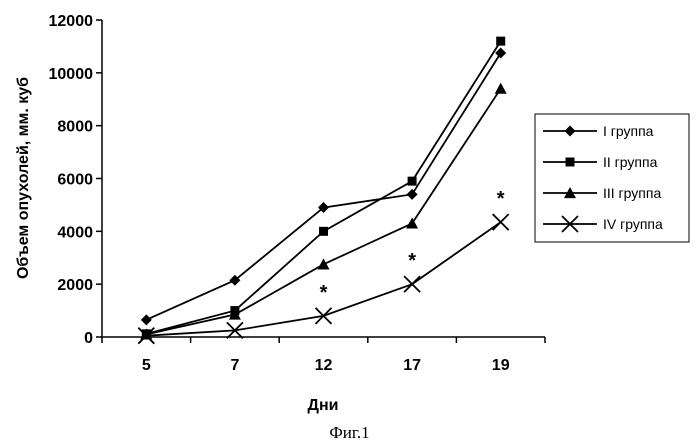 This screenshot has width=699, height=446. What do you see at coordinates (349, 433) in the screenshot?
I see `figure-caption: Фиг.1` at bounding box center [349, 433].